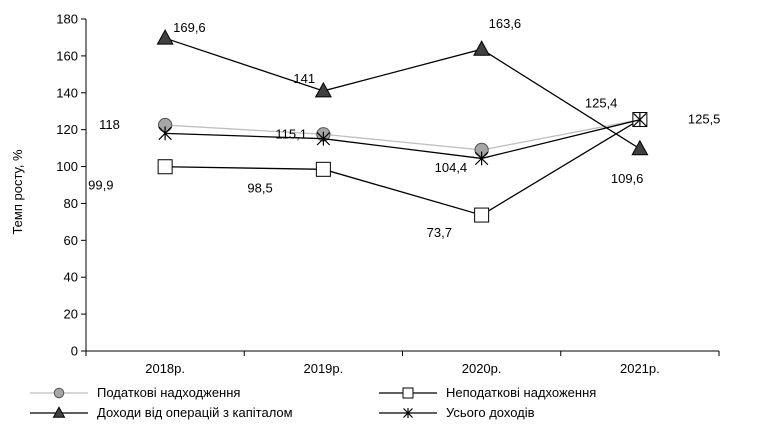 The image size is (765, 425). I want to click on y-tick-label: 100, so click(67, 166).